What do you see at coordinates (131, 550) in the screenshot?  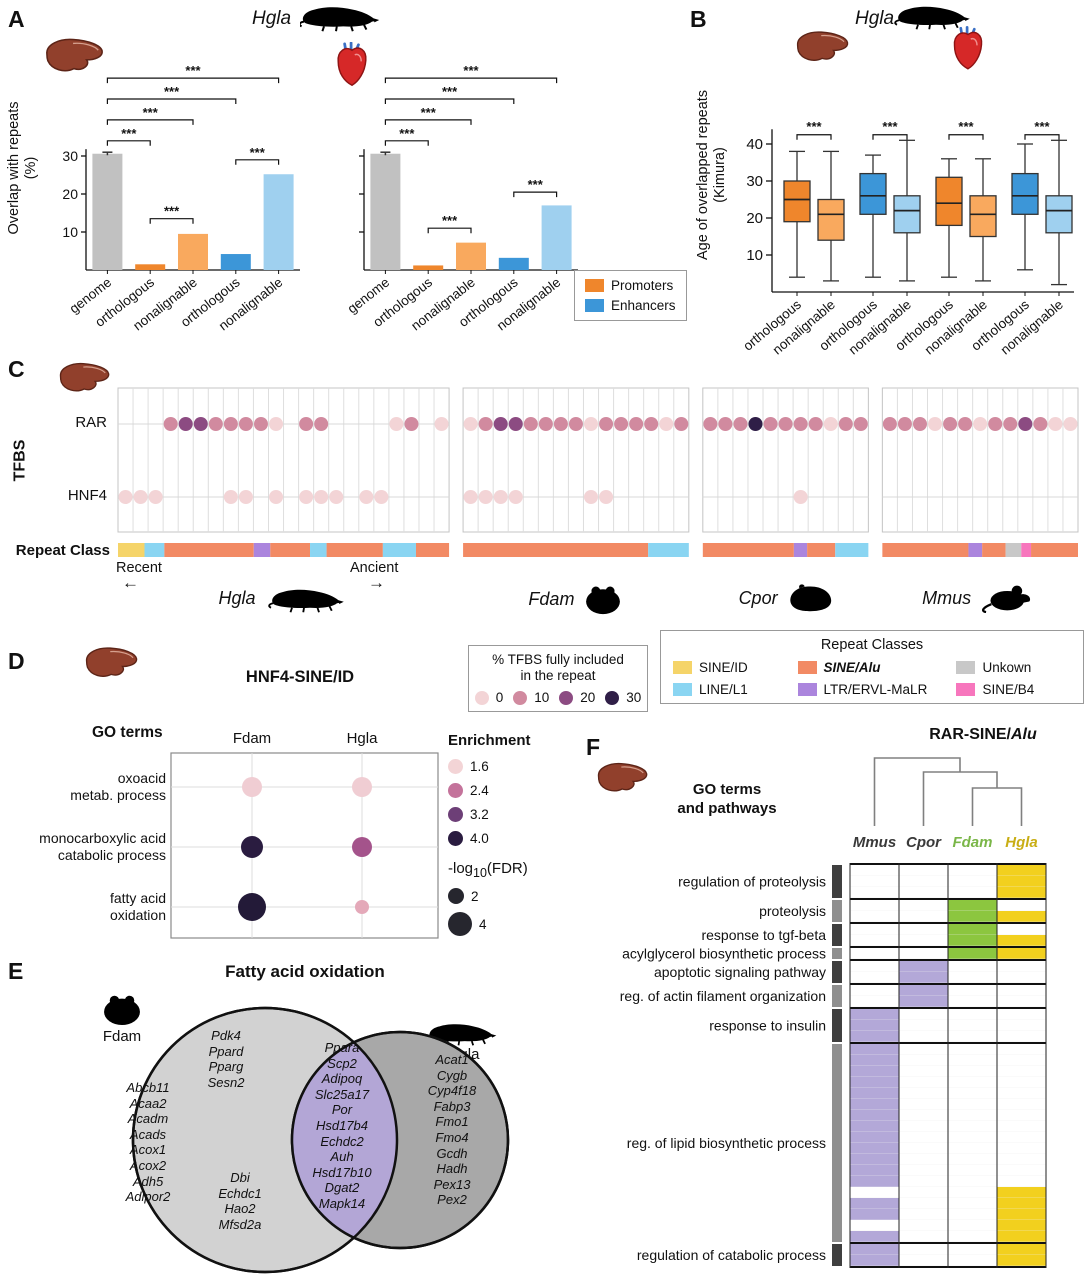 I see `repeat-segment-SINE/ID` at bounding box center [131, 550].